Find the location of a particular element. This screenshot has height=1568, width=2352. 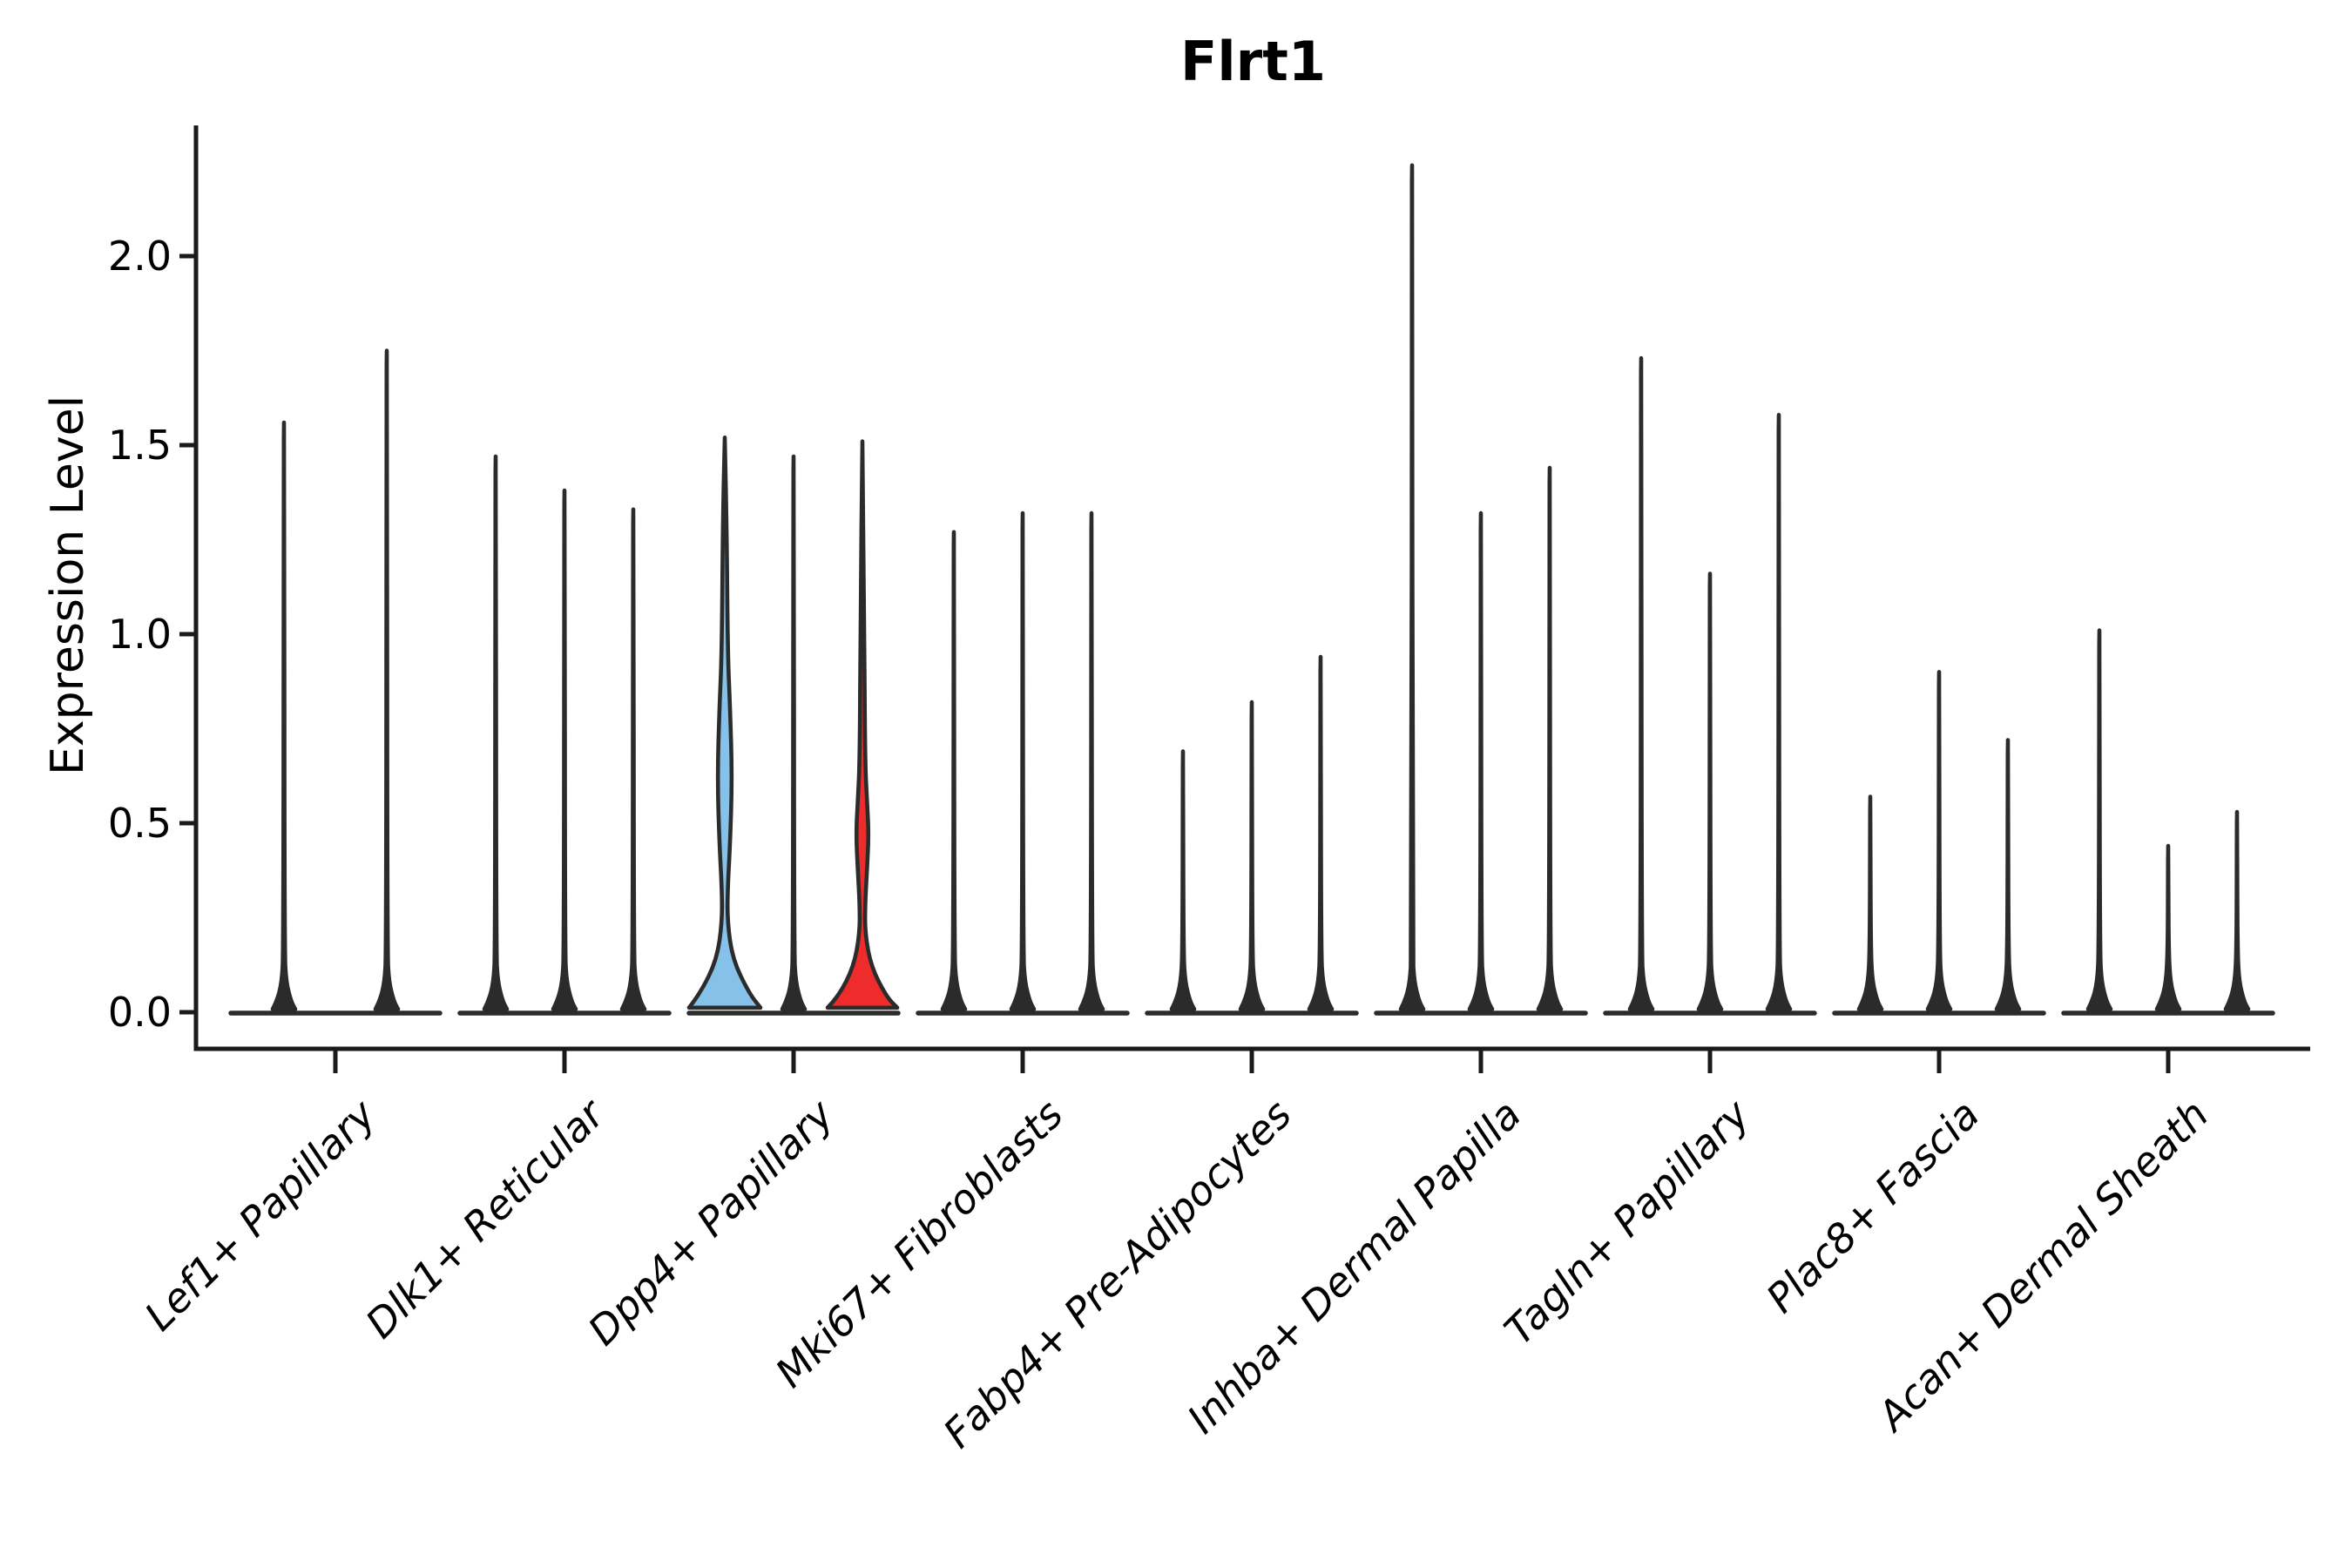

y-tick-label: 2.0 is located at coordinates (139, 256).